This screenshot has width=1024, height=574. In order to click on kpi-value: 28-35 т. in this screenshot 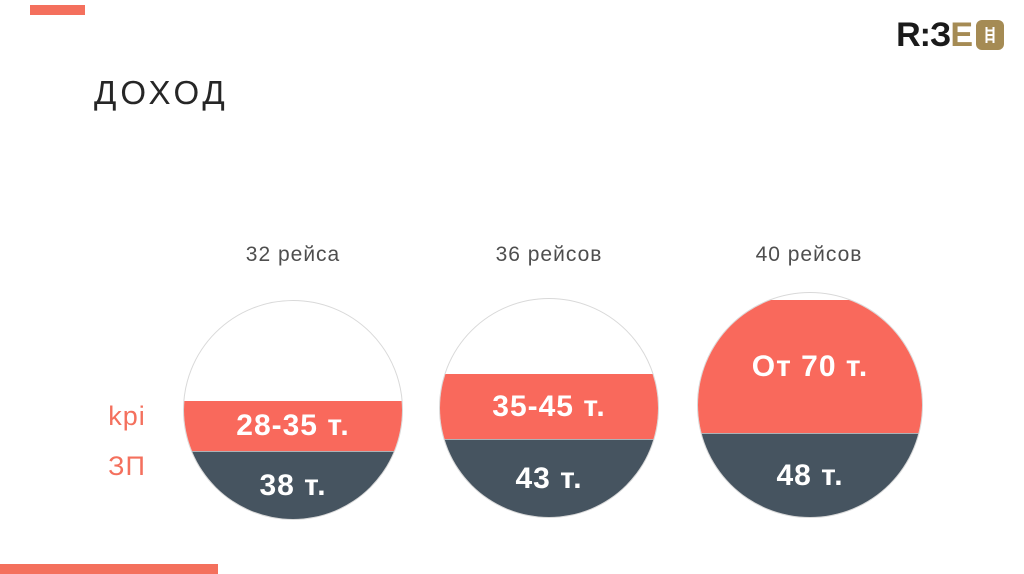, I will do `click(293, 425)`.